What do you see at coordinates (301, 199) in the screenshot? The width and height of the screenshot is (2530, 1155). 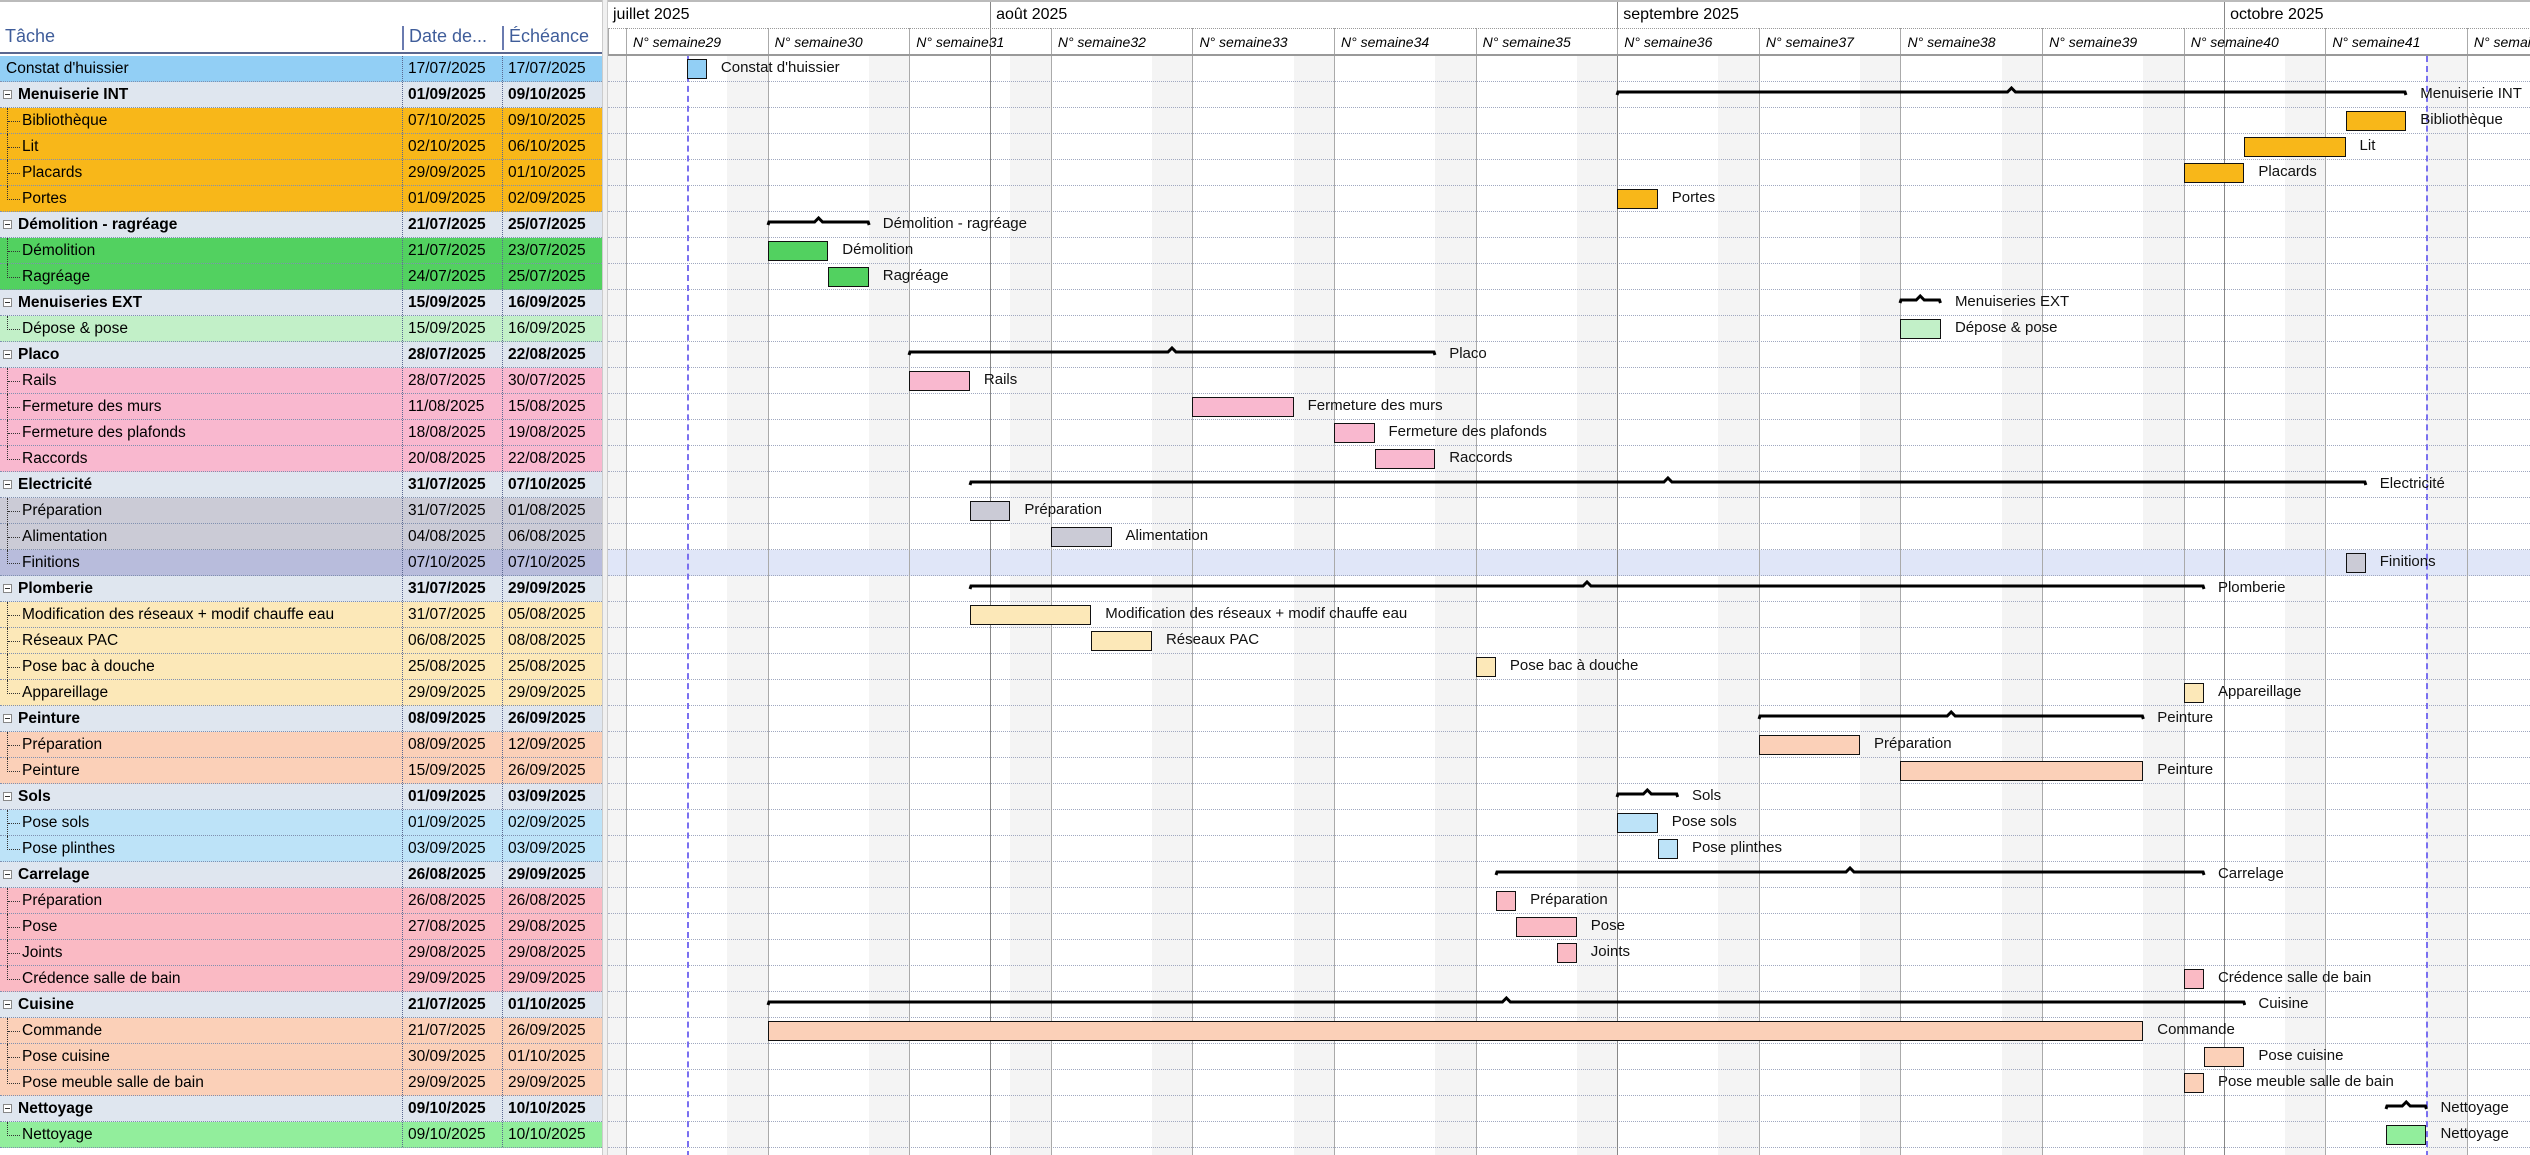 I see `task-row: Portes 01/09/2025 02/09/2025` at bounding box center [301, 199].